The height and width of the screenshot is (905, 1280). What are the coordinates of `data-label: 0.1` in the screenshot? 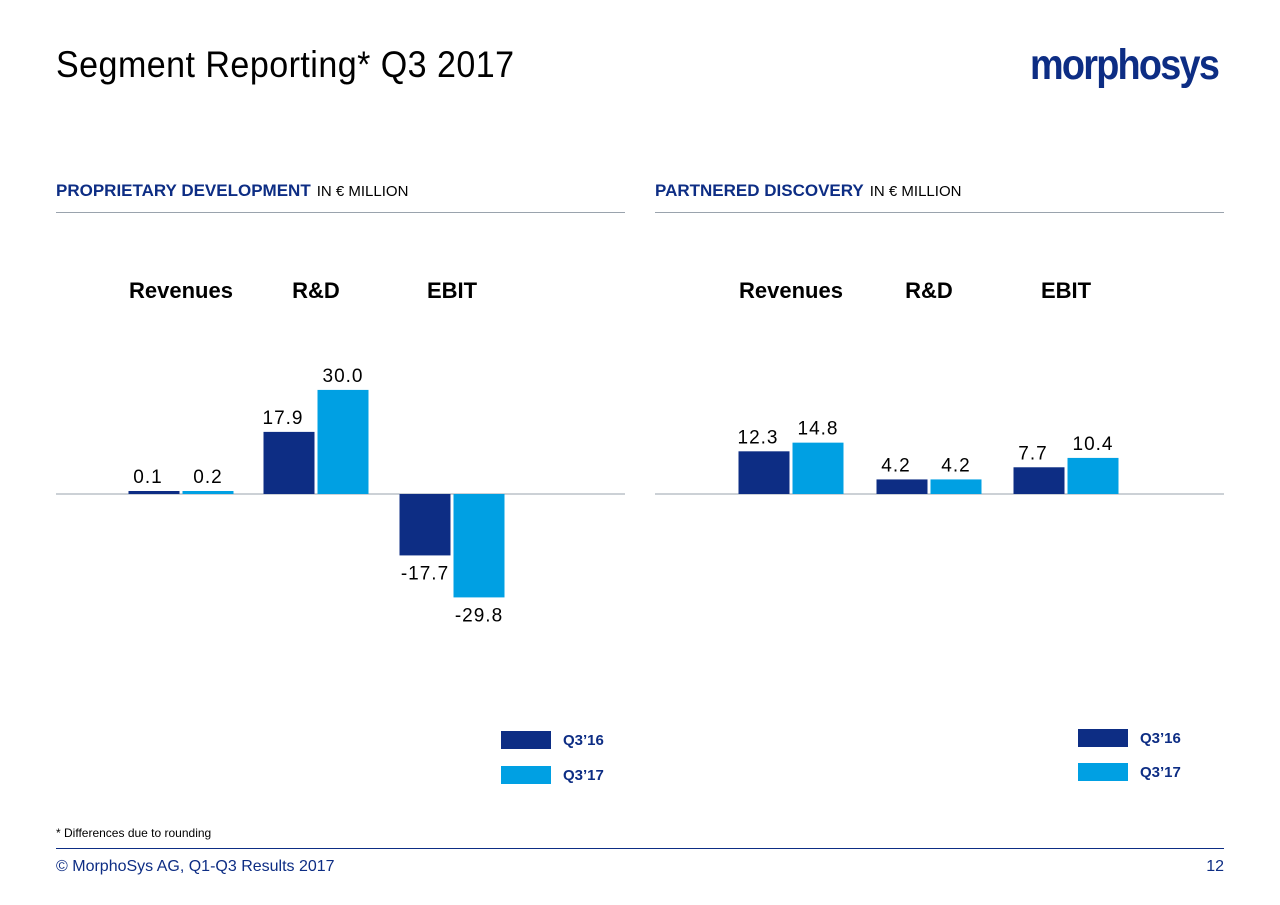 It's located at (147, 477).